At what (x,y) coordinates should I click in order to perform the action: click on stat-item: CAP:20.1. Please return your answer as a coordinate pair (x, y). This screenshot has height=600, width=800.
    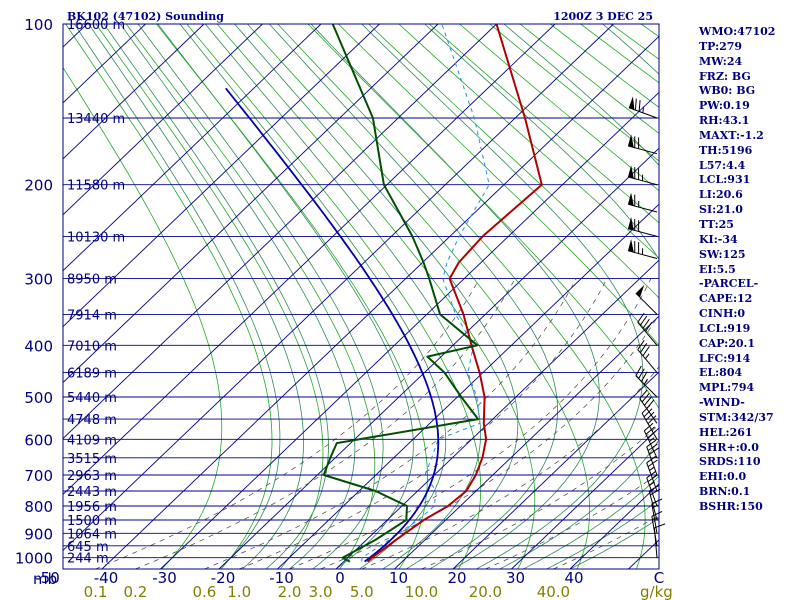
    Looking at the image, I should click on (727, 343).